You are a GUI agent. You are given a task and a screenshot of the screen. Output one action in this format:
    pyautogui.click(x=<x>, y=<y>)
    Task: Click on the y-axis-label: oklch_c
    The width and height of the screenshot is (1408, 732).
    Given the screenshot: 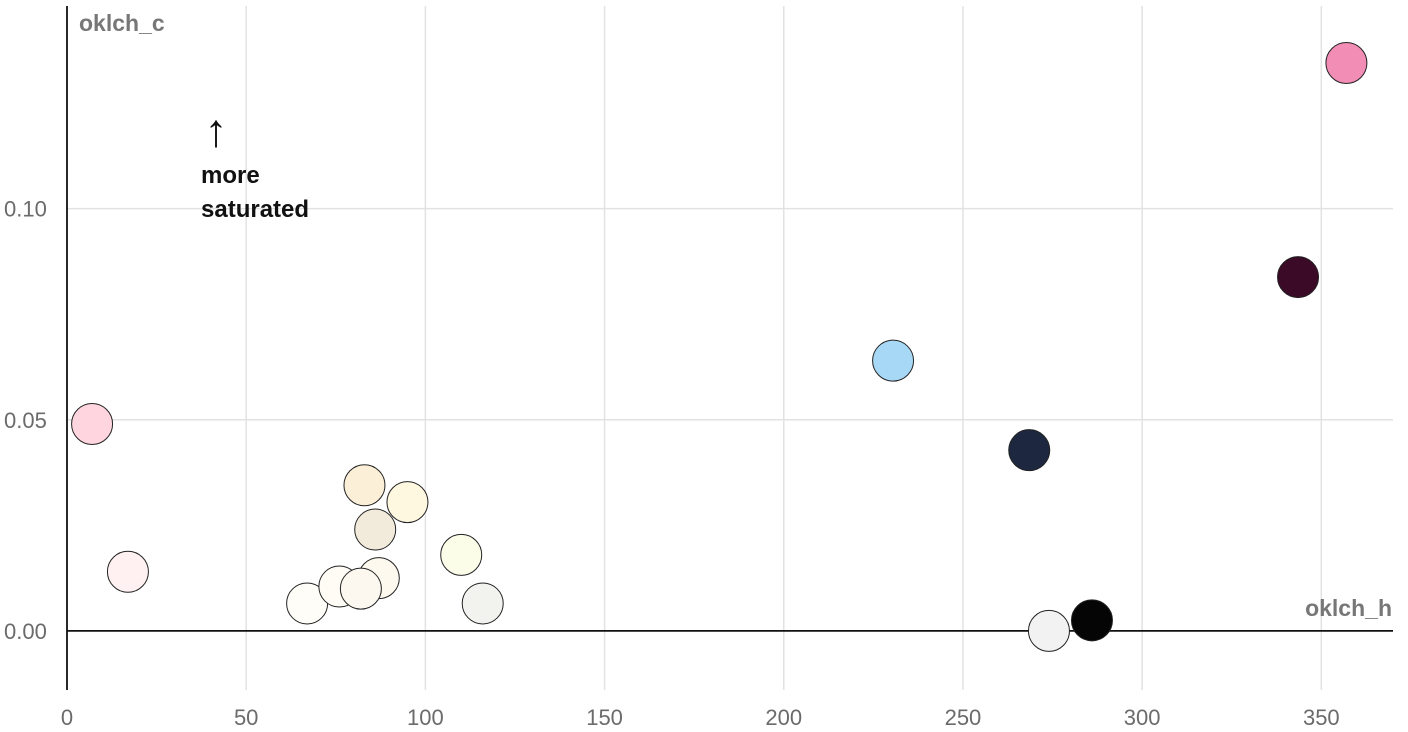 What is the action you would take?
    pyautogui.click(x=122, y=23)
    